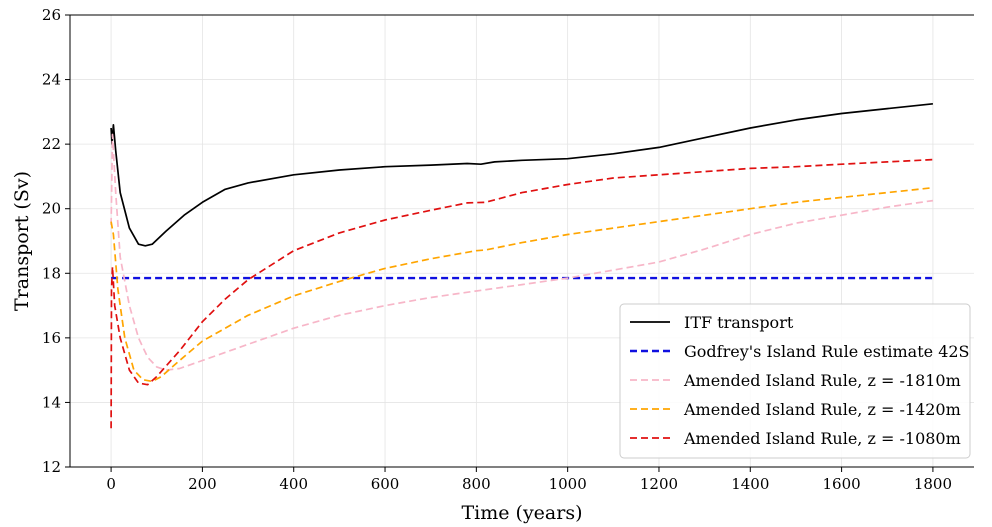 This screenshot has height=527, width=992. What do you see at coordinates (111, 484) in the screenshot?
I see `x-tick-label: 0` at bounding box center [111, 484].